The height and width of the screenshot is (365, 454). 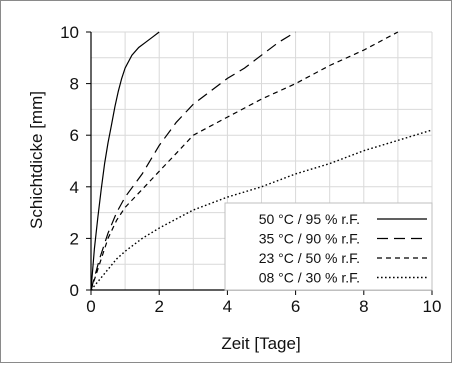 What do you see at coordinates (69, 32) in the screenshot?
I see `y-tick-label: 10` at bounding box center [69, 32].